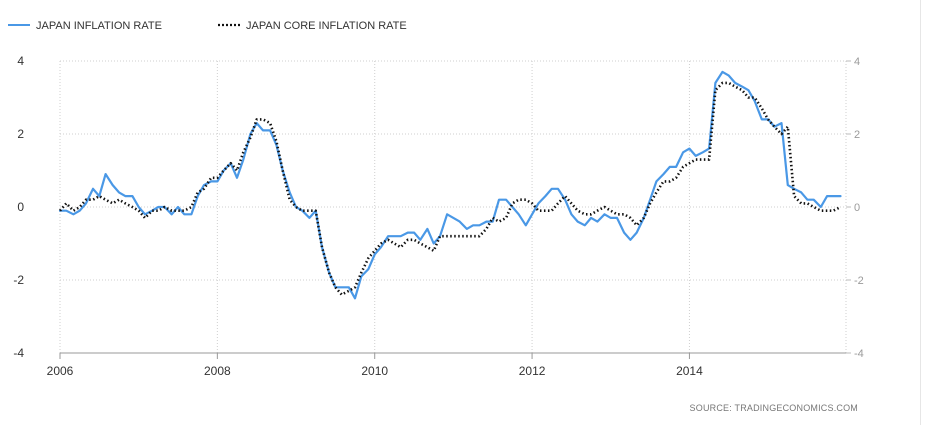  I want to click on x-tick-label: 2012, so click(532, 371).